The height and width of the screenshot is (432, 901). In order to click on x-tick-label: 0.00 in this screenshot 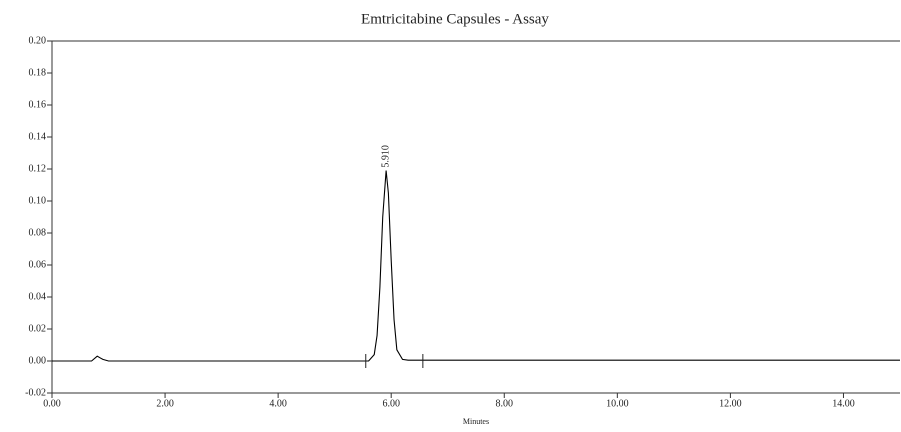, I will do `click(52, 403)`.